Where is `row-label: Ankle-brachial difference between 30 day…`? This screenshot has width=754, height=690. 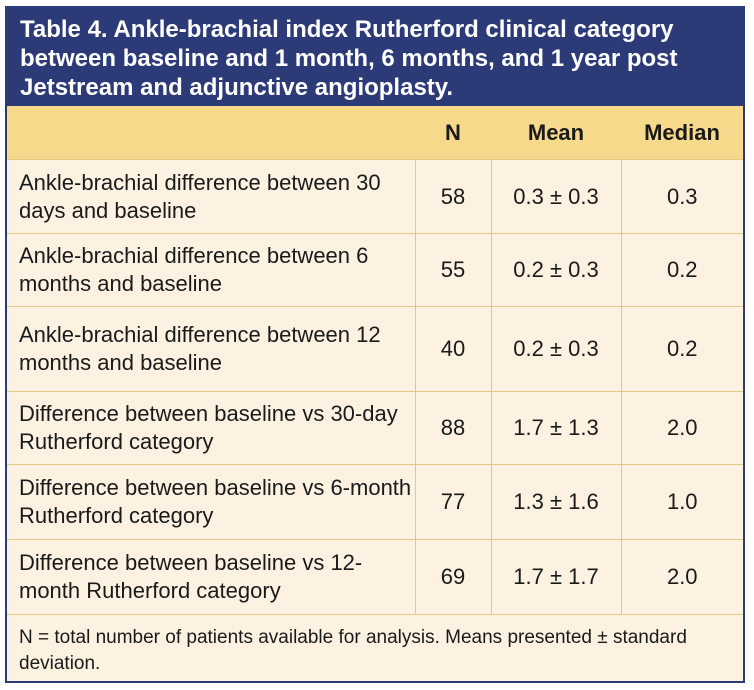
row-label: Ankle-brachial difference between 30 day… is located at coordinates (211, 196).